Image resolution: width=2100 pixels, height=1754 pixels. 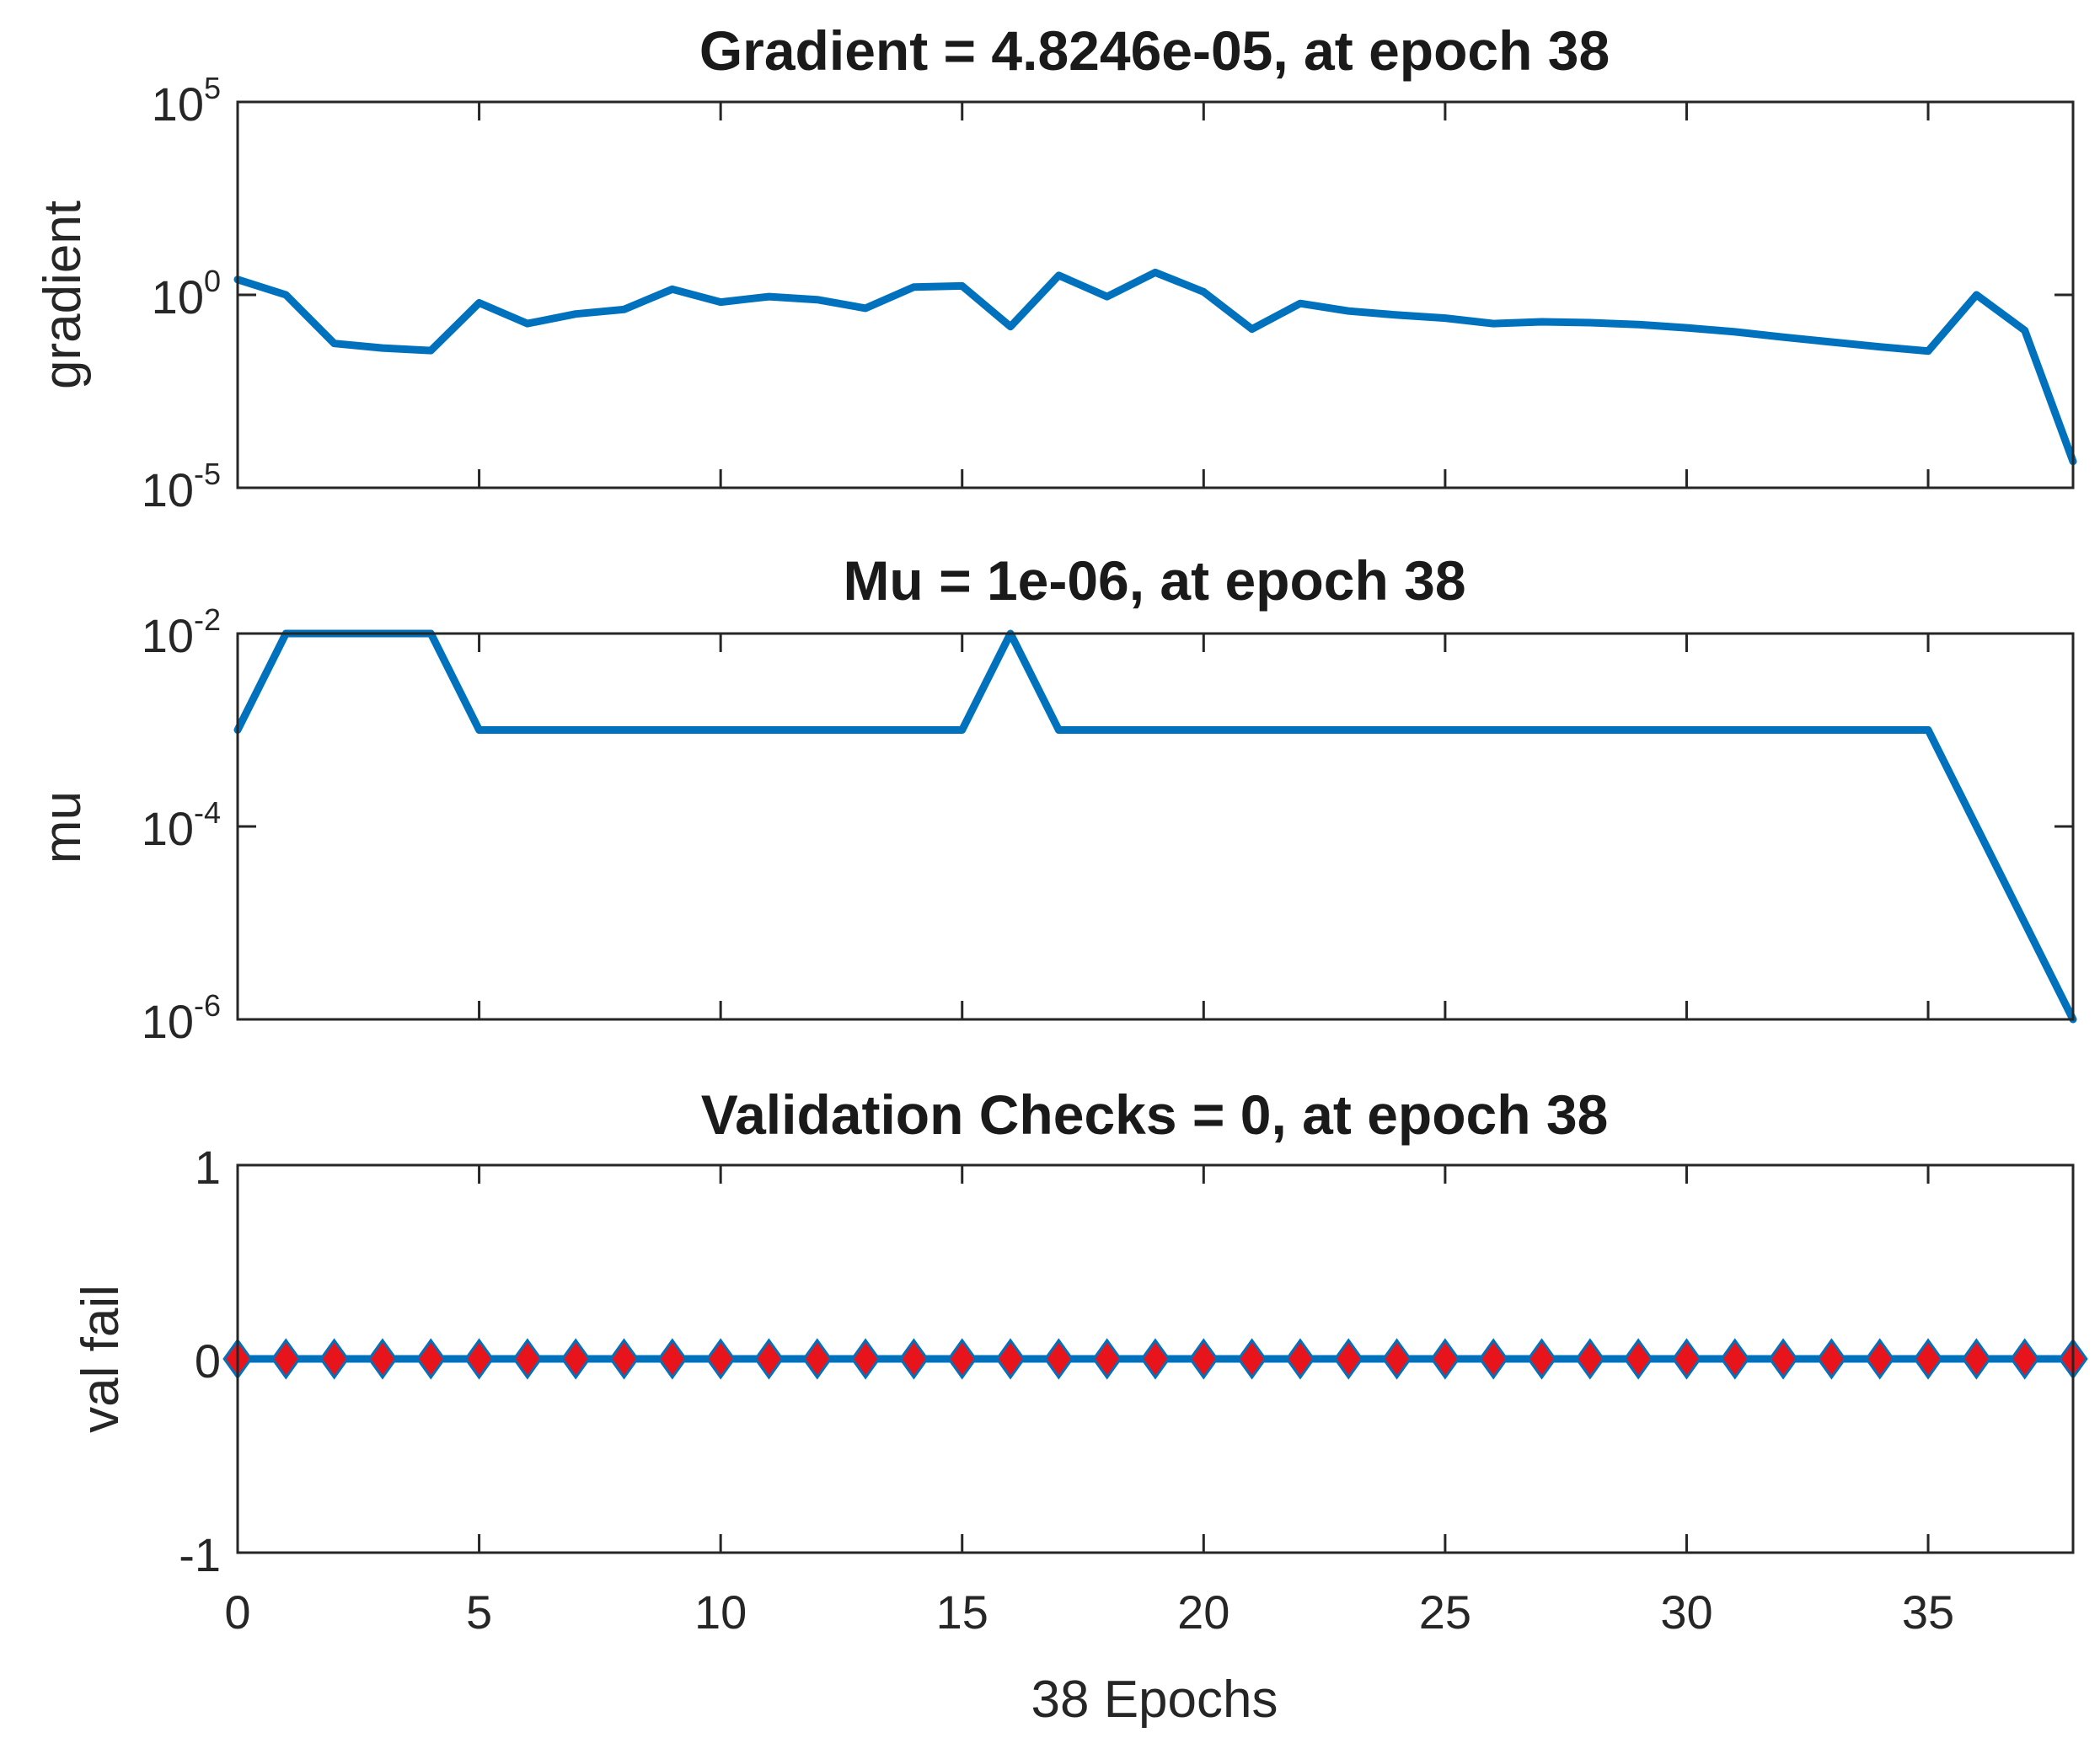 What do you see at coordinates (212, 281) in the screenshot?
I see `y-tick-exponent: 0` at bounding box center [212, 281].